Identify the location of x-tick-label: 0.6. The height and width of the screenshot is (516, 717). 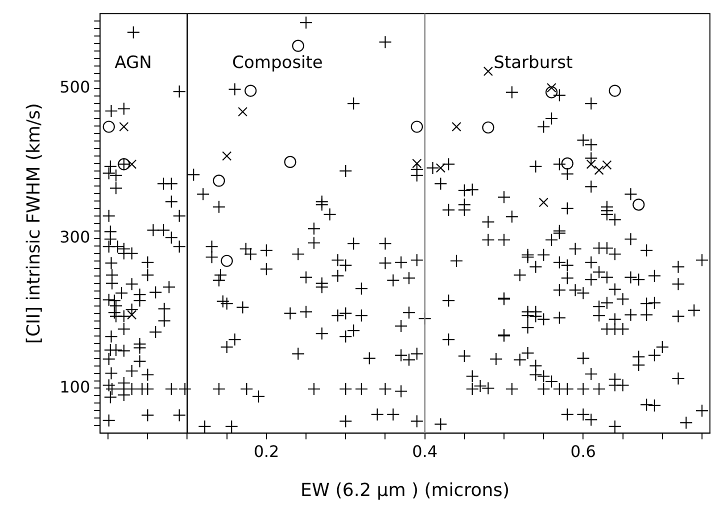
(583, 451).